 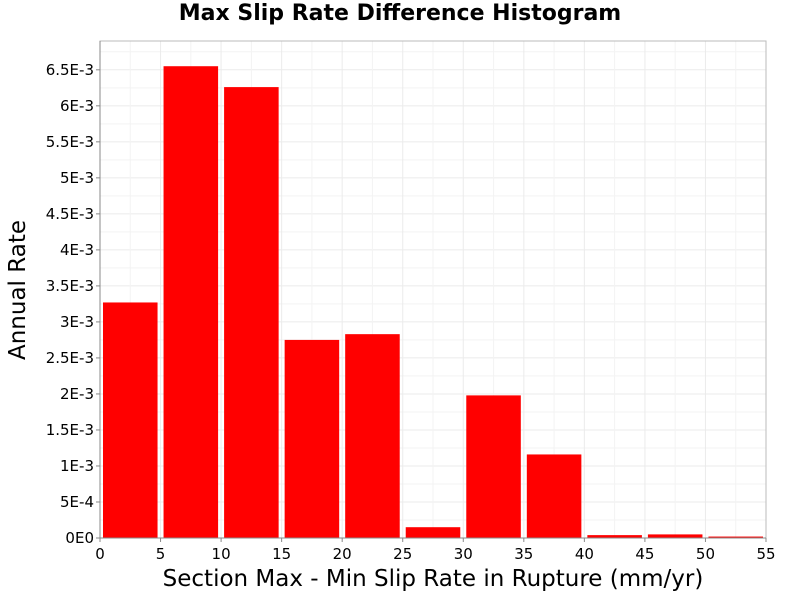 What do you see at coordinates (402, 554) in the screenshot?
I see `x-tick-label-5: 25` at bounding box center [402, 554].